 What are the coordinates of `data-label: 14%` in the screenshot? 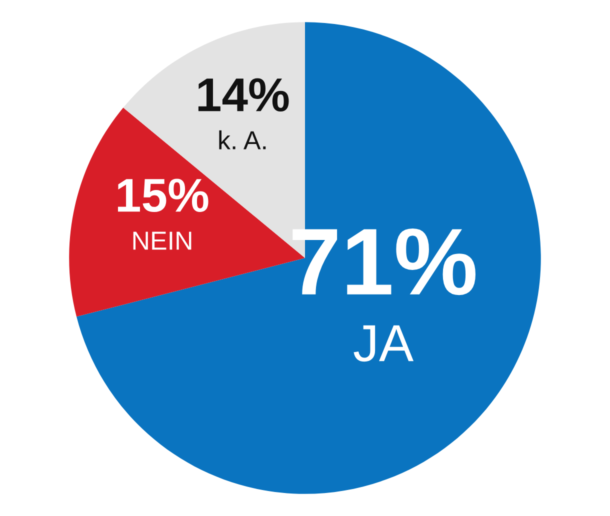 It's located at (243, 95).